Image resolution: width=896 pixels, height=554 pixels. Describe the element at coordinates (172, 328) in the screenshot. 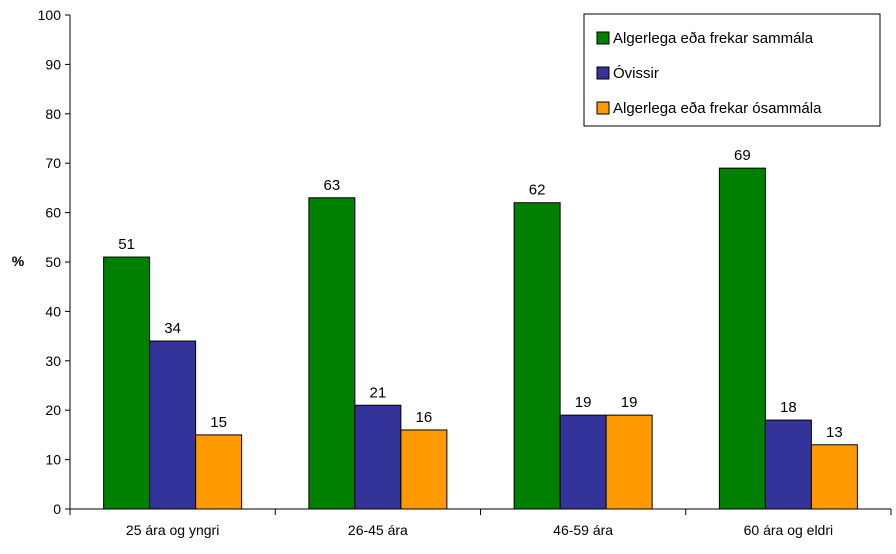

I see `data-label: 34` at that location.